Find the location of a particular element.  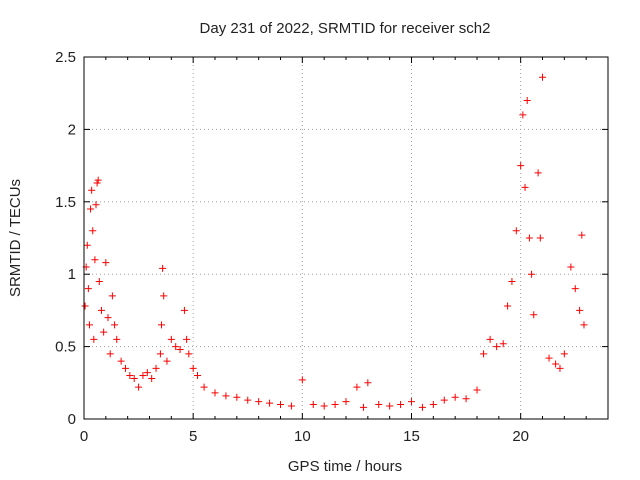

y-tick-label: 1.5 is located at coordinates (65, 202).